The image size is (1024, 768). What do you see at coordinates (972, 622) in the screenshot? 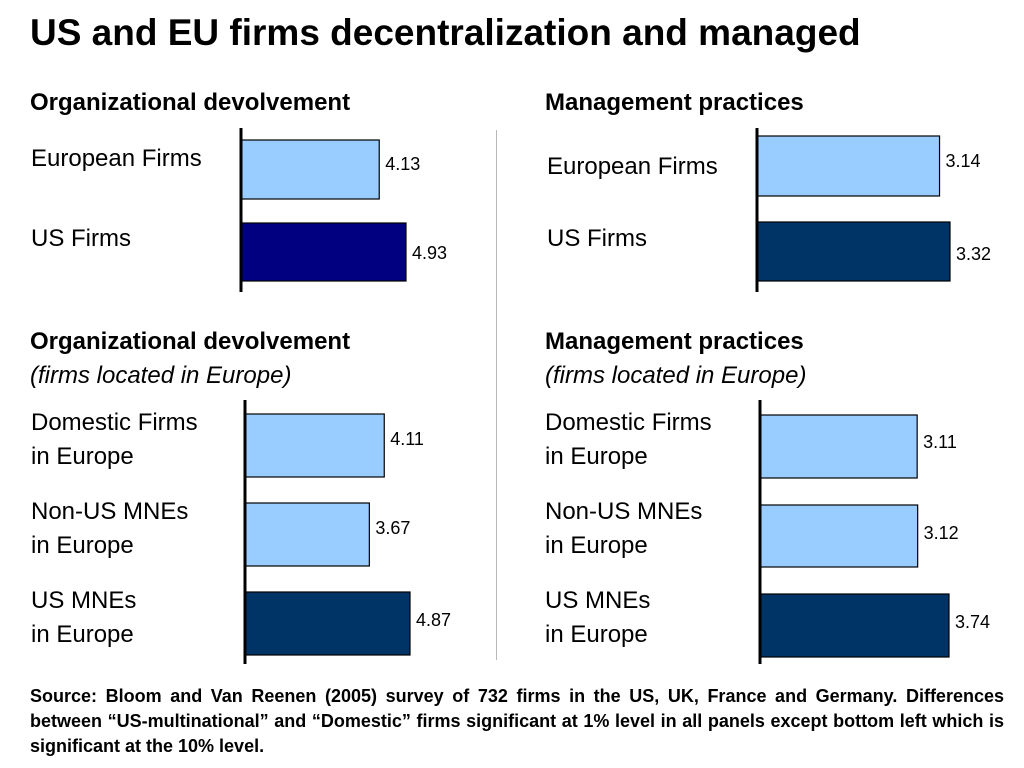
I see `data-label: 3.74` at bounding box center [972, 622].